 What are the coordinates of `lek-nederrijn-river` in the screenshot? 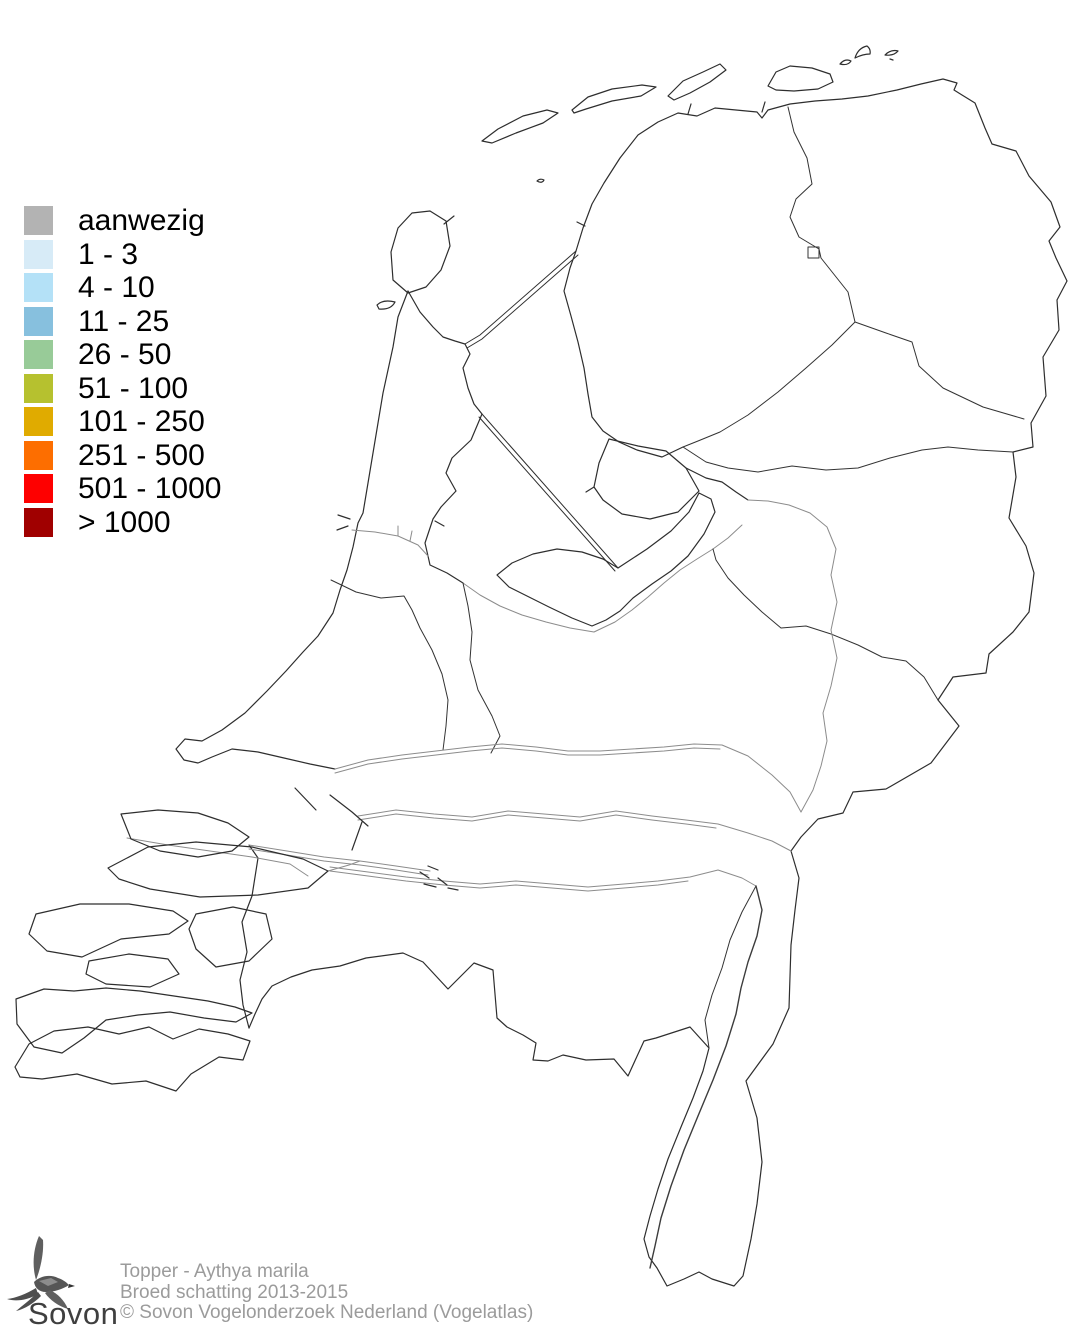 It's located at (568, 778).